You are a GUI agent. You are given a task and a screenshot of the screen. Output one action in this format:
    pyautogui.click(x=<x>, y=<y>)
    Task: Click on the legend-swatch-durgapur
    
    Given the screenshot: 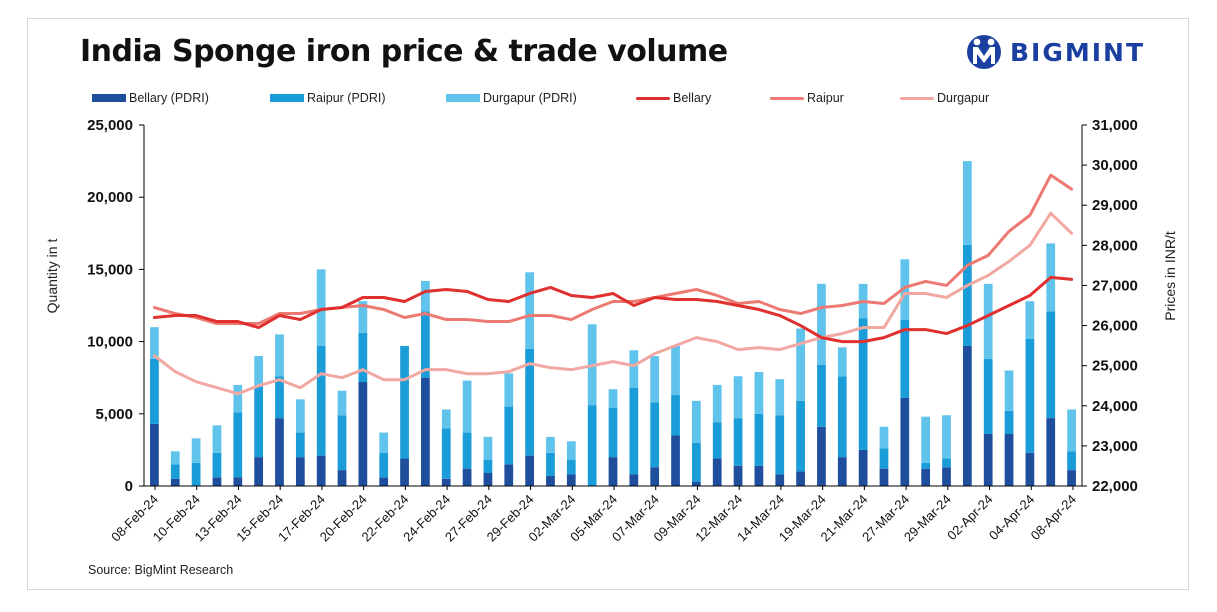 What is the action you would take?
    pyautogui.click(x=917, y=98)
    